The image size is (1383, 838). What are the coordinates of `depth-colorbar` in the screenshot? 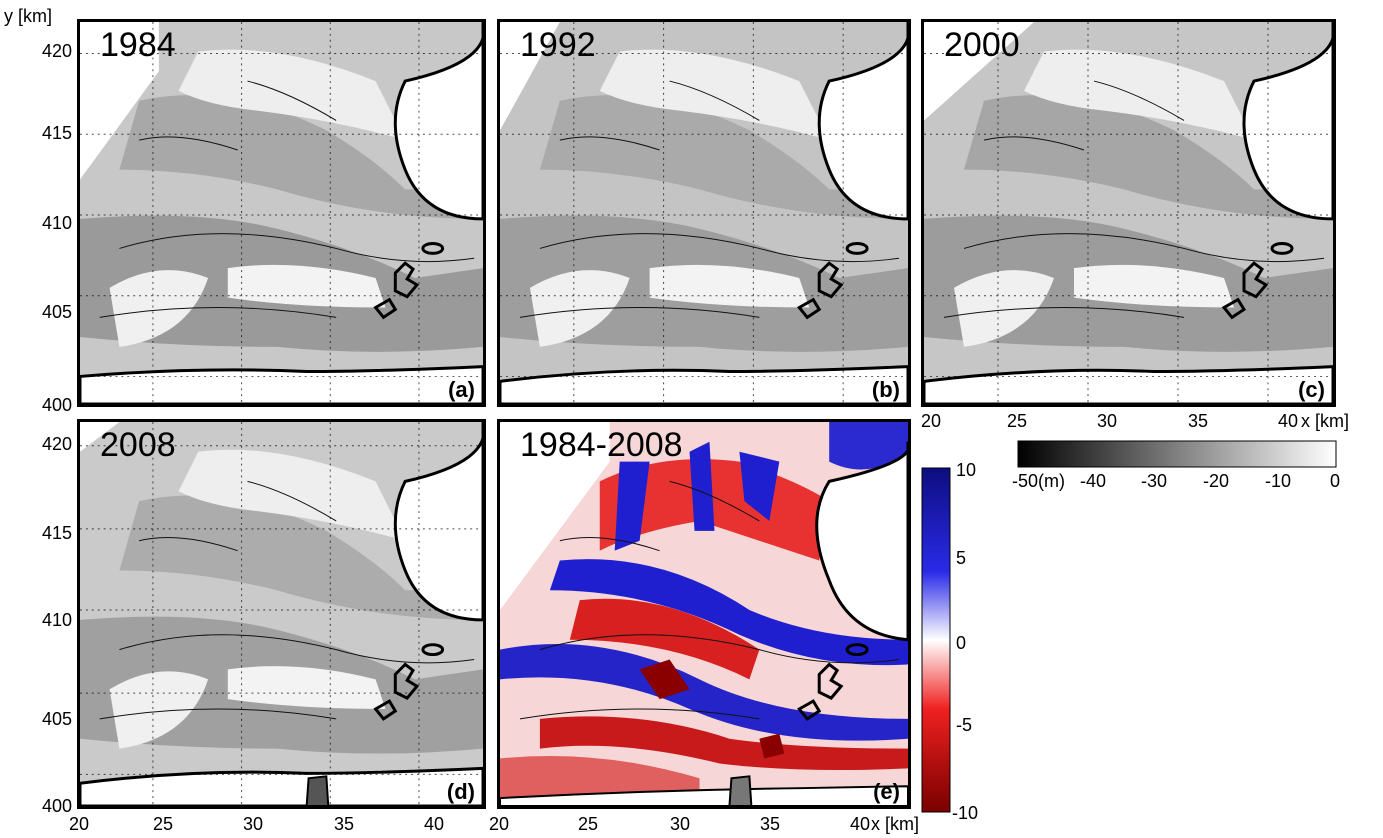 It's located at (1177, 454).